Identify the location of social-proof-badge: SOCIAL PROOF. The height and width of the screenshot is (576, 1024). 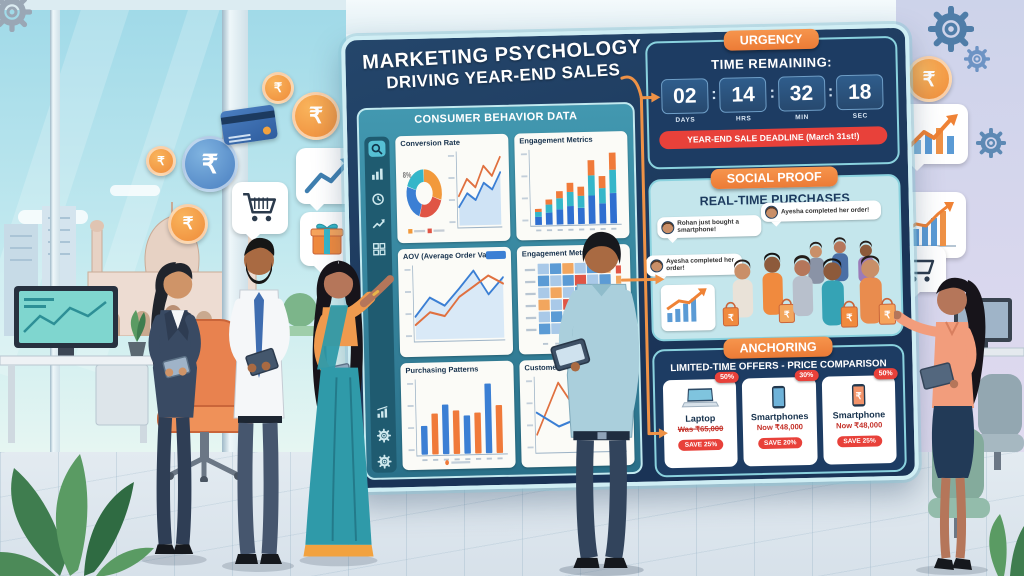
(774, 178).